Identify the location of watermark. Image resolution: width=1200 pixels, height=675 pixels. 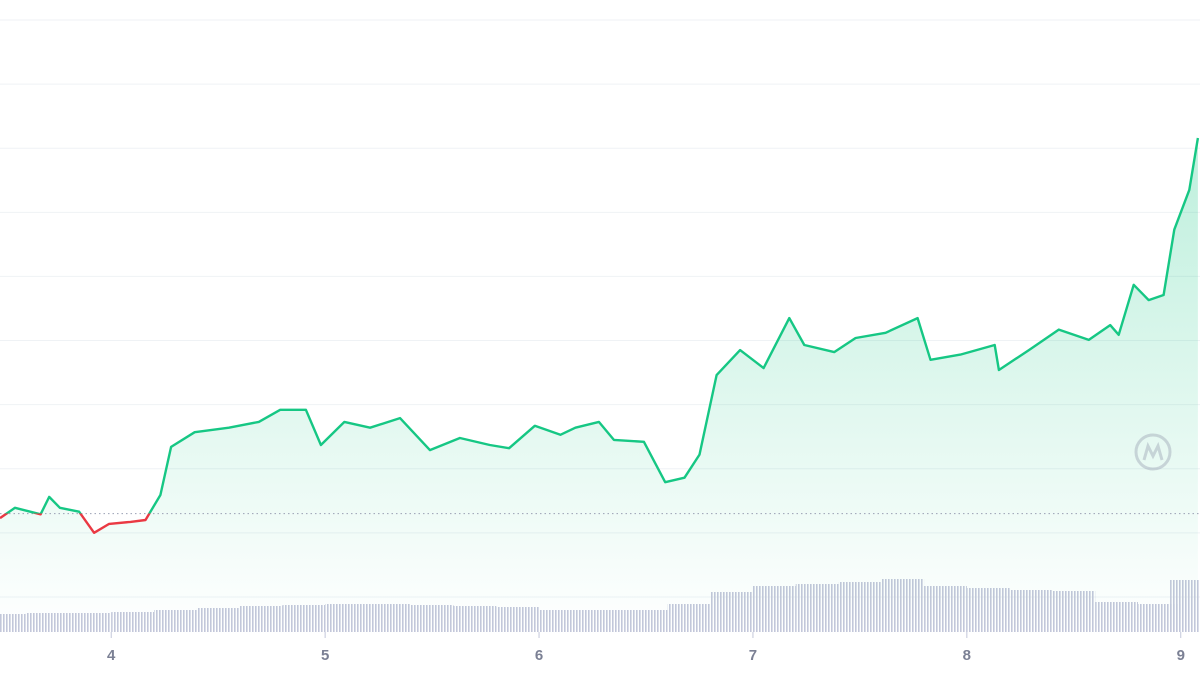
(1153, 452).